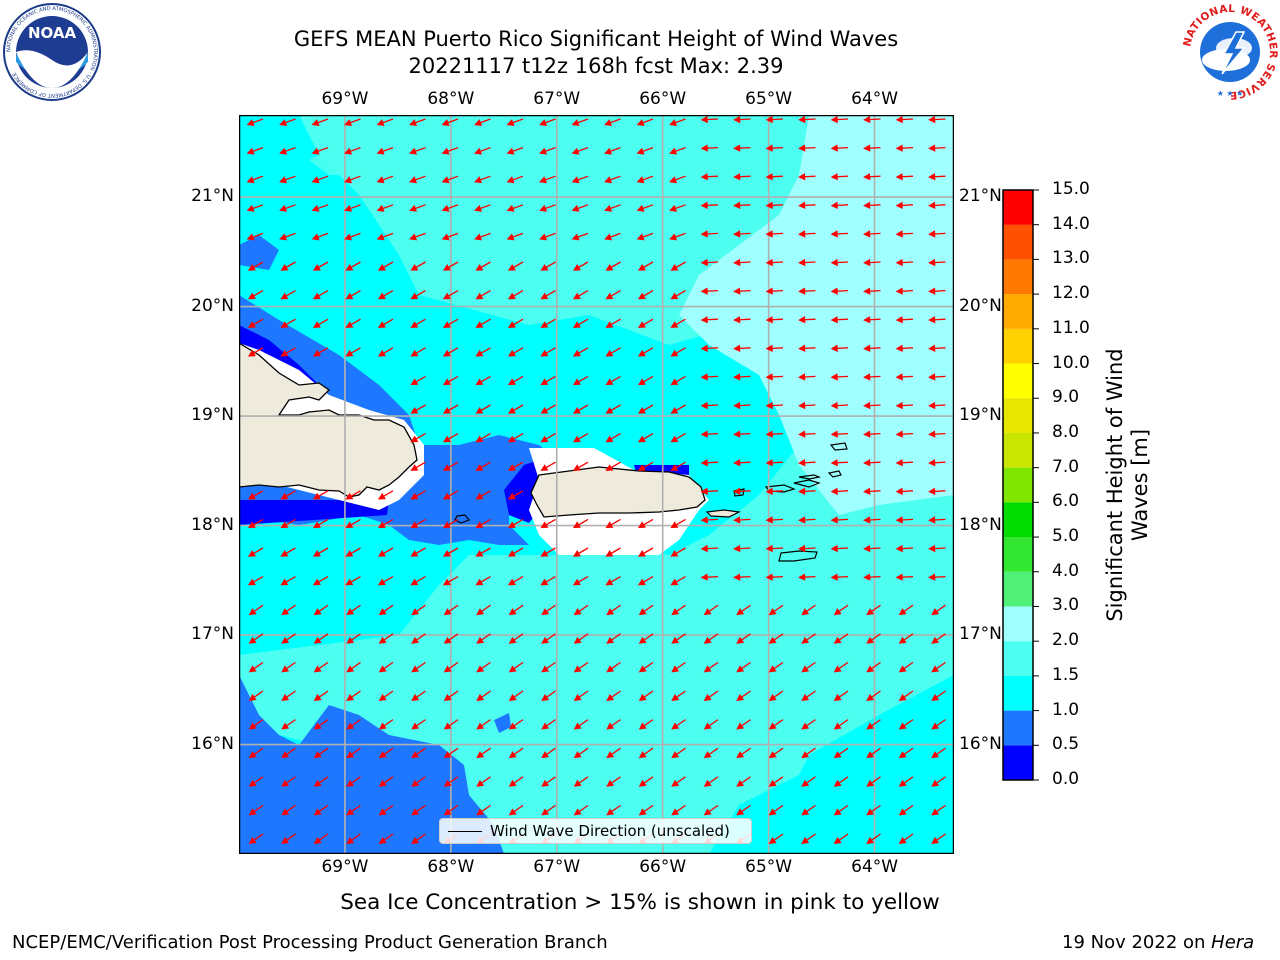  What do you see at coordinates (212, 196) in the screenshot?
I see `lat-tick-label: 21°N` at bounding box center [212, 196].